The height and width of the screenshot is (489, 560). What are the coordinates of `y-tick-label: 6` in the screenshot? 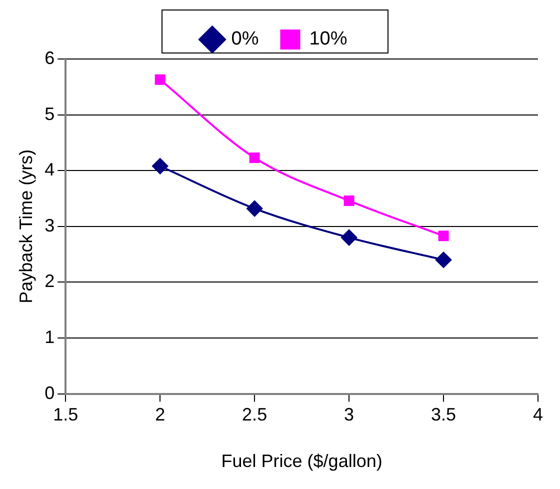 It's located at (49, 58).